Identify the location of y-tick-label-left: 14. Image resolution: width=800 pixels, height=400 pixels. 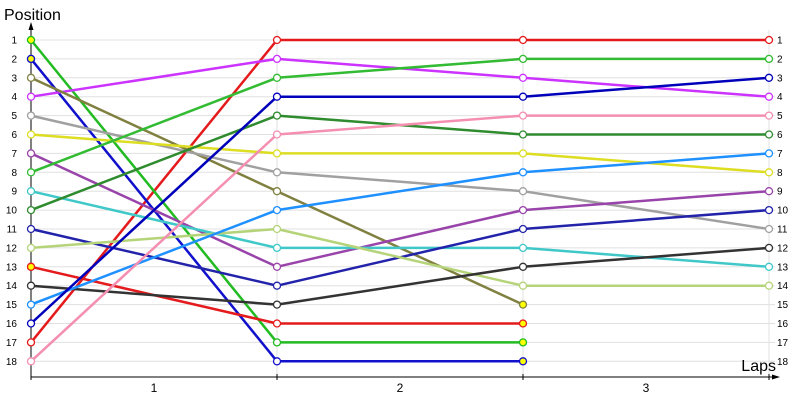
(12, 286).